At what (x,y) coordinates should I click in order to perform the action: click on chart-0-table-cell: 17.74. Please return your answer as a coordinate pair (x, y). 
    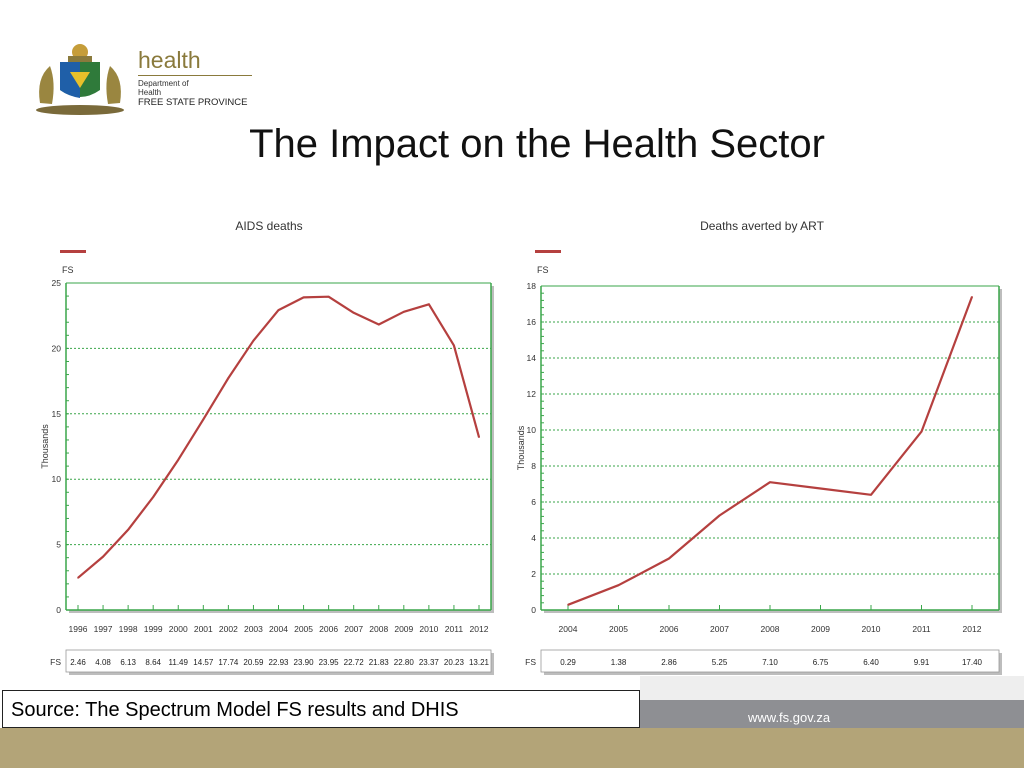
    Looking at the image, I should click on (228, 662).